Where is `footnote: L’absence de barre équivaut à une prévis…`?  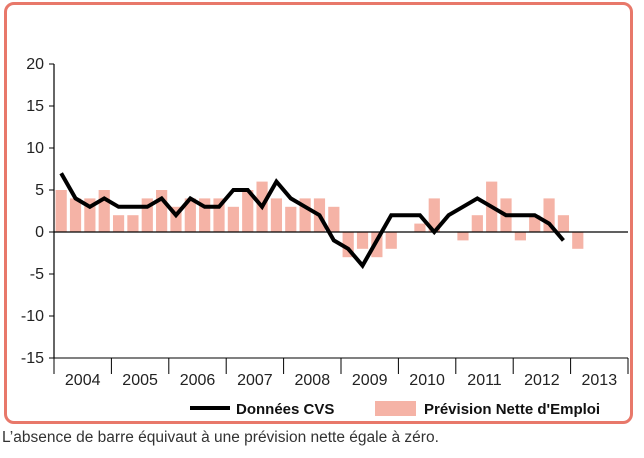 footnote: L’absence de barre équivaut à une prévis… is located at coordinates (220, 437).